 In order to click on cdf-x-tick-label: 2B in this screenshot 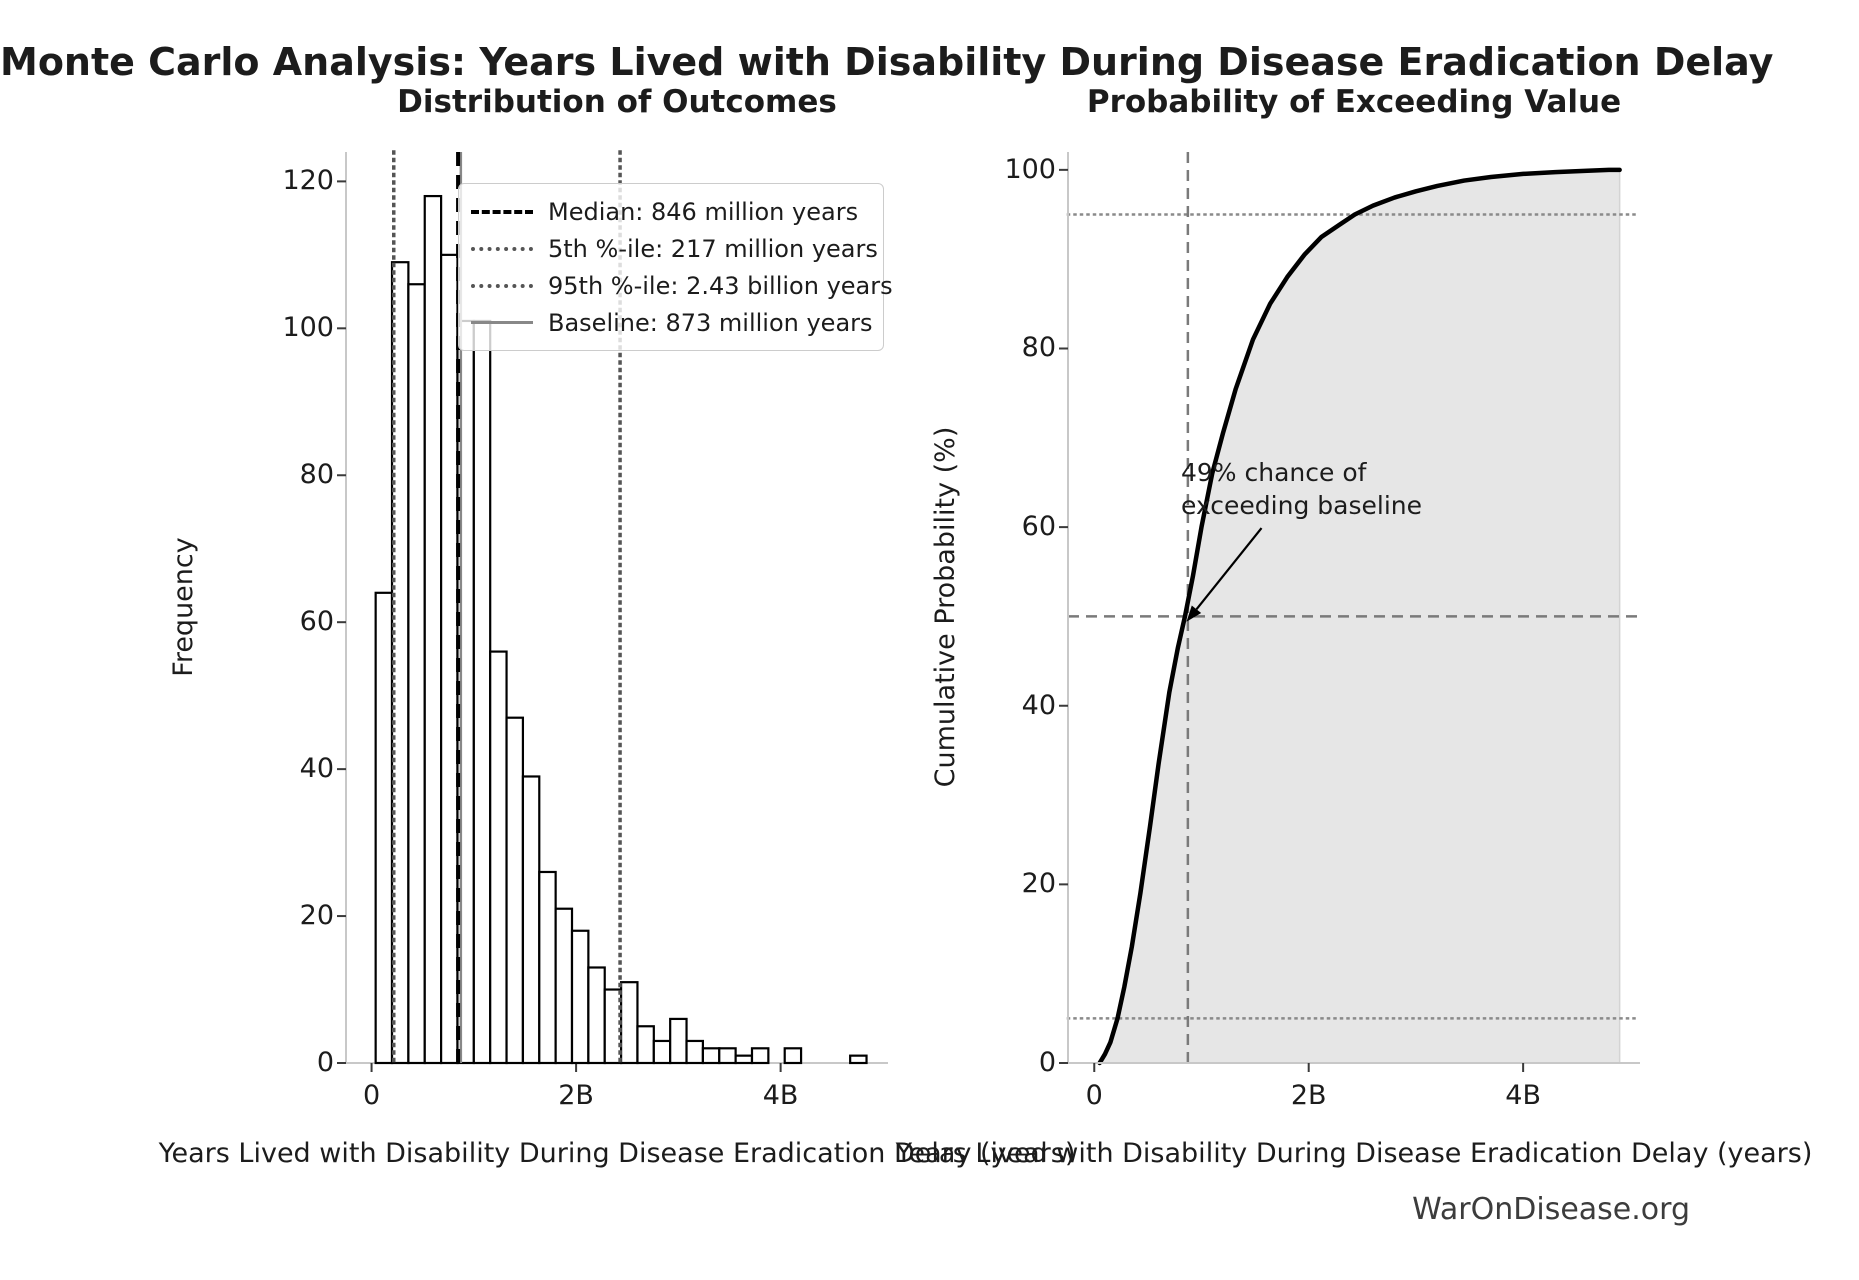, I will do `click(1308, 1095)`.